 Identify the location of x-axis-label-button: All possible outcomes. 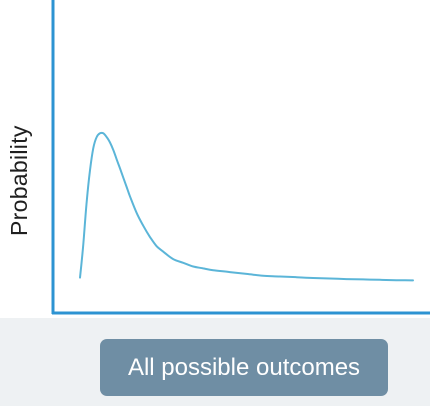
(244, 367).